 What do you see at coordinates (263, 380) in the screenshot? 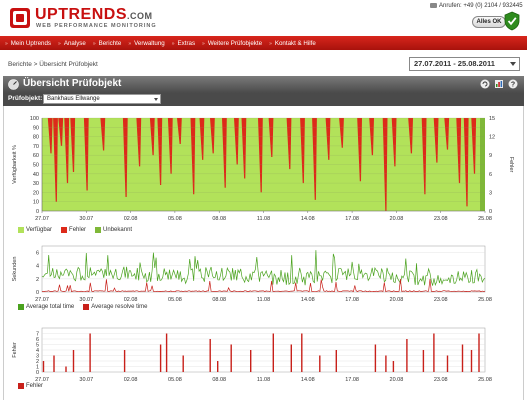
I see `errors-x-tick: 11.08` at bounding box center [263, 380].